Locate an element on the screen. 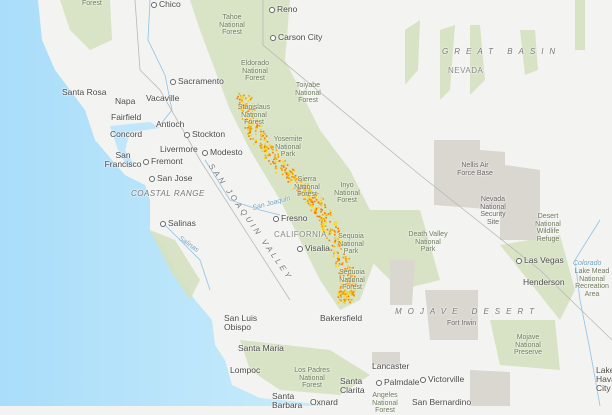 The width and height of the screenshot is (612, 415). city-label: San Luis Obispo is located at coordinates (241, 322).